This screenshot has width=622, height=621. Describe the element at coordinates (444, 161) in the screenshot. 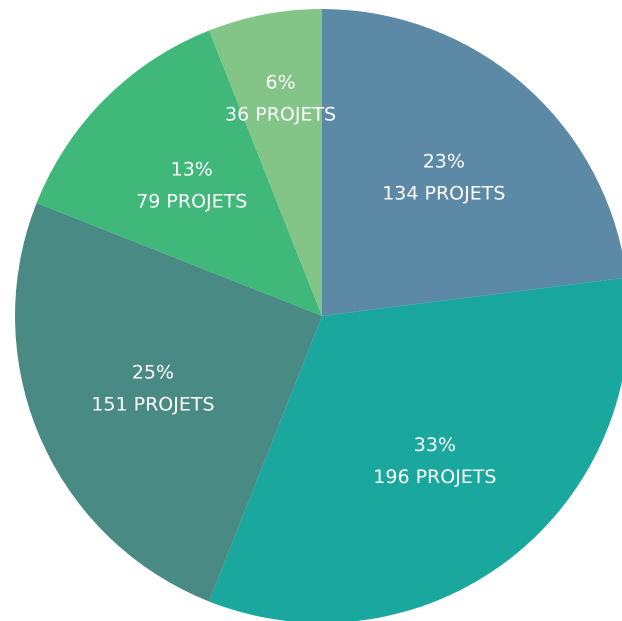

I see `slice-percent-label: 23%` at that location.